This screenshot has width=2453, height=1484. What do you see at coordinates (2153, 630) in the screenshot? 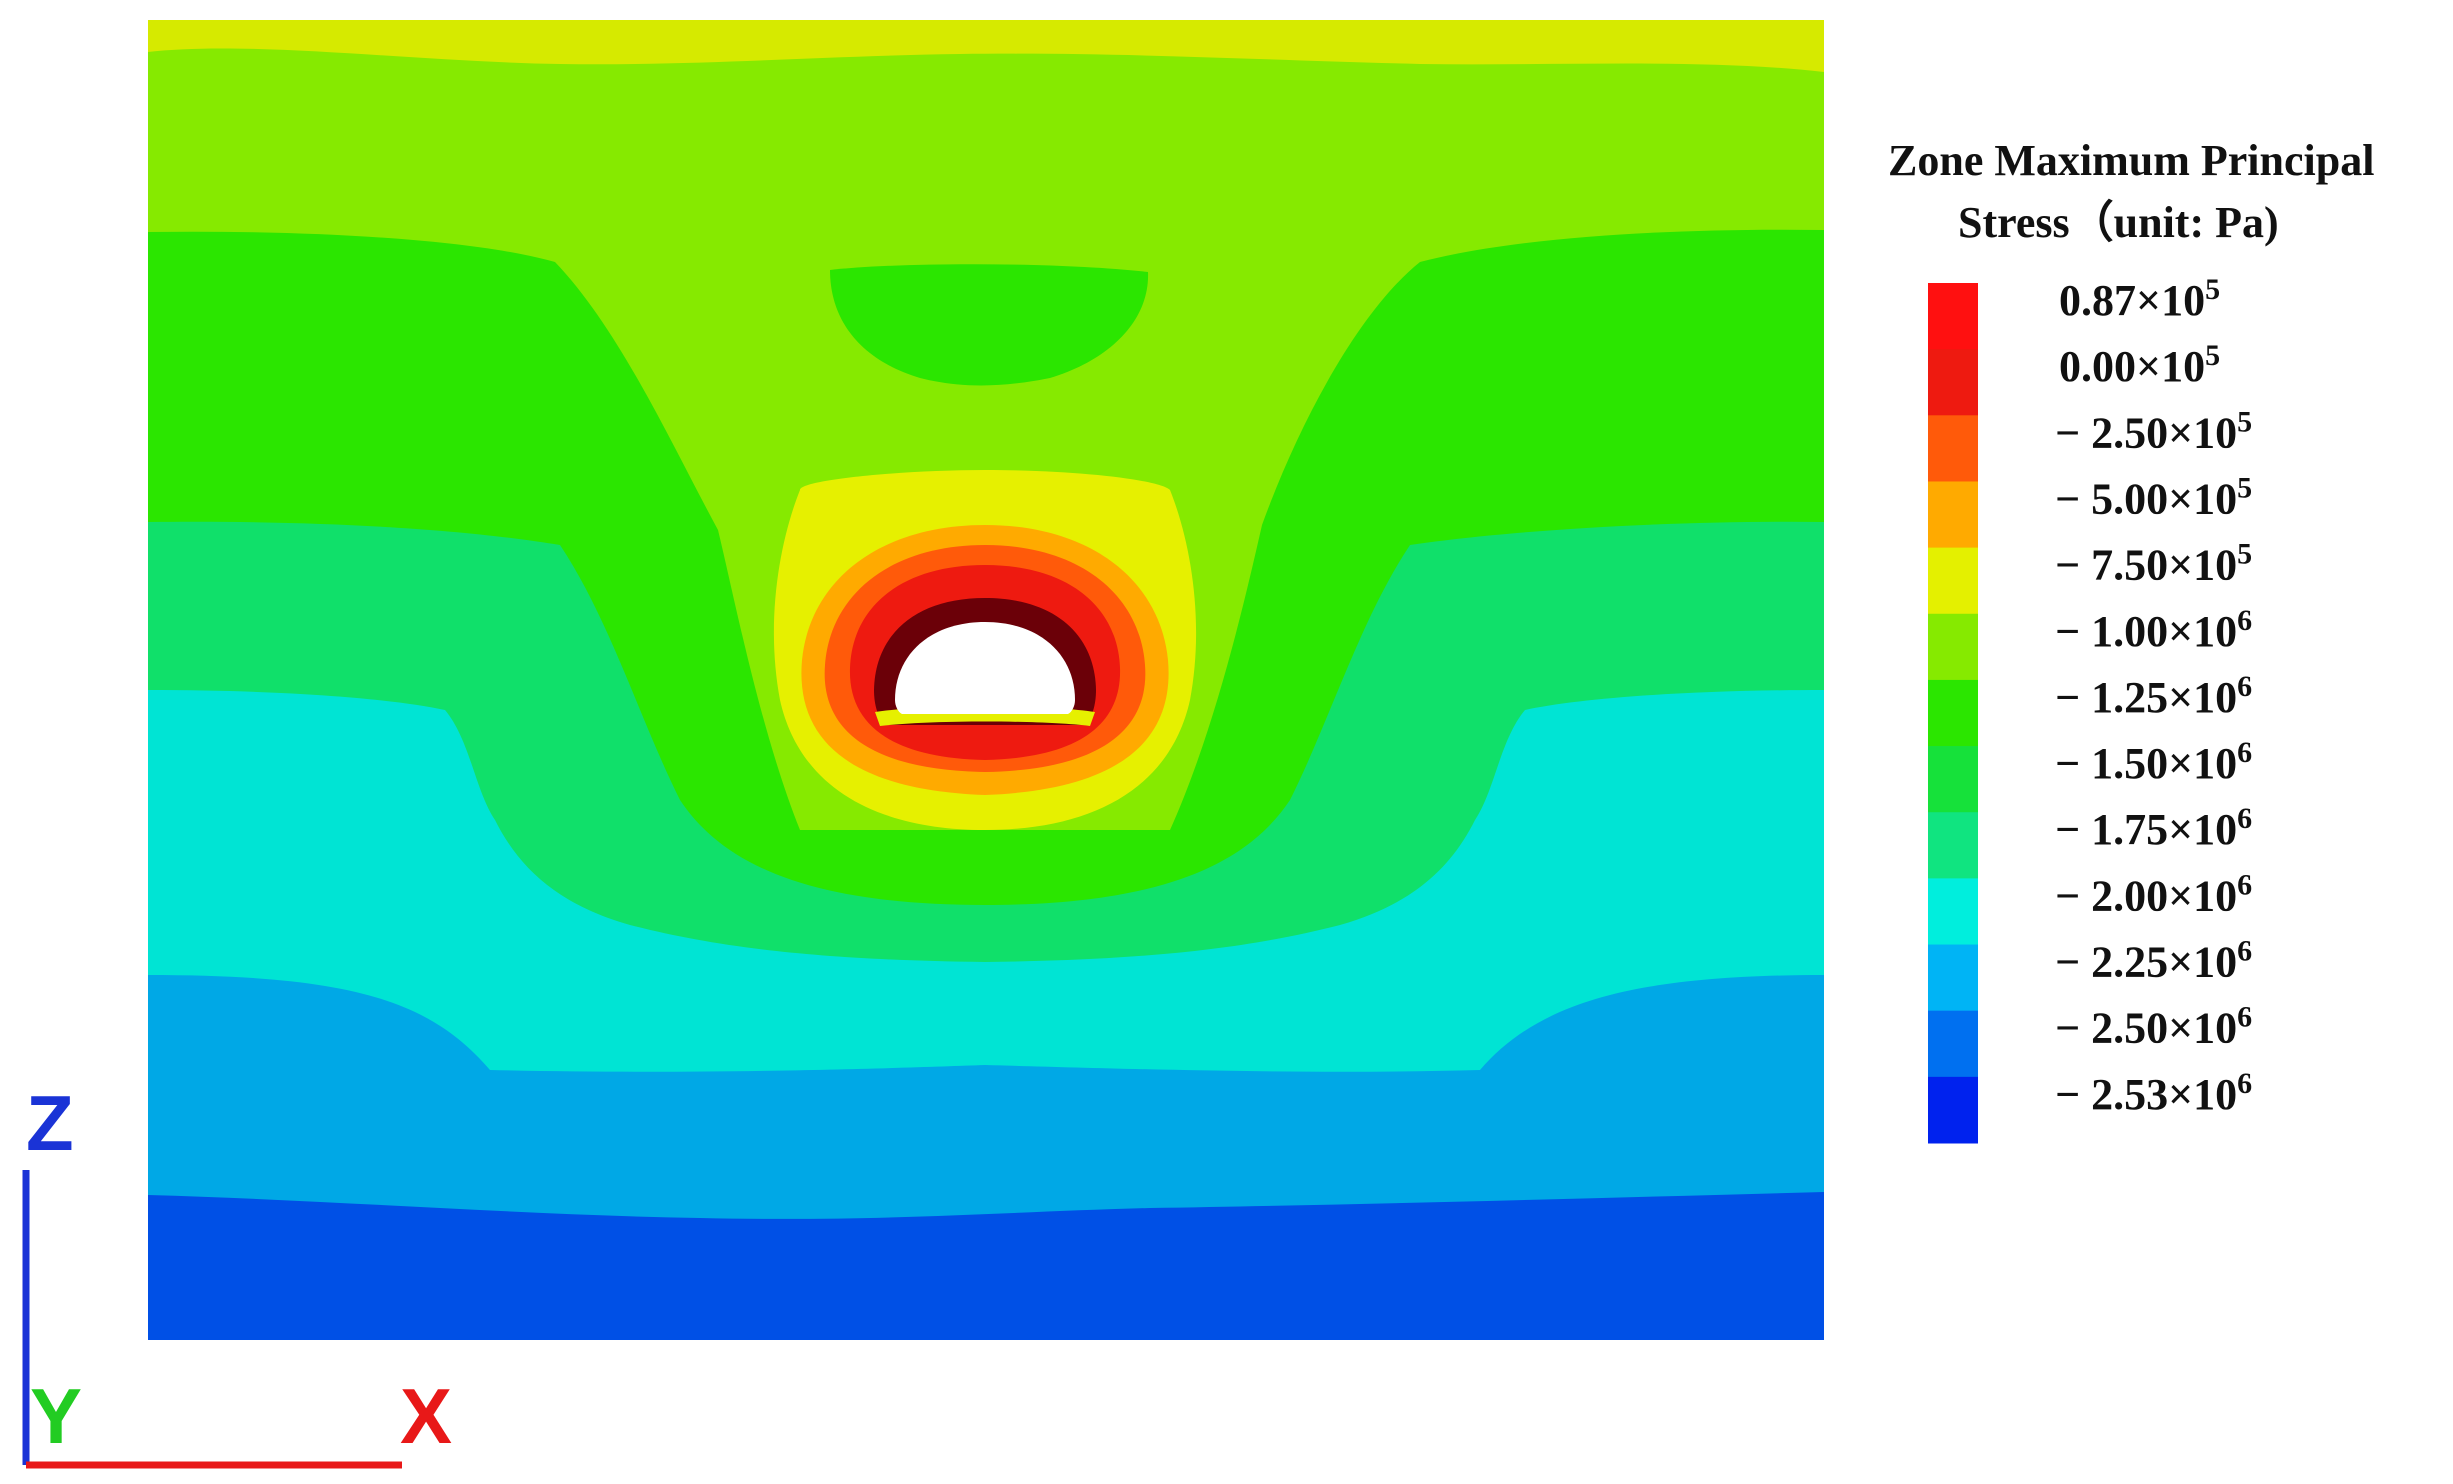
I see `legend-label: − 1.00×106` at bounding box center [2153, 630].